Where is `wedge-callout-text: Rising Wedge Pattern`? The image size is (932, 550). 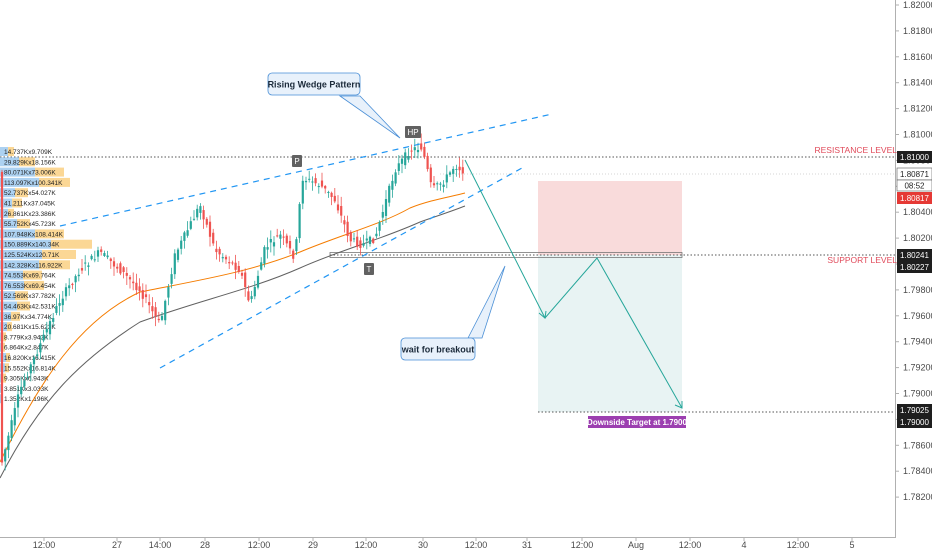
wedge-callout-text: Rising Wedge Pattern is located at coordinates (314, 85).